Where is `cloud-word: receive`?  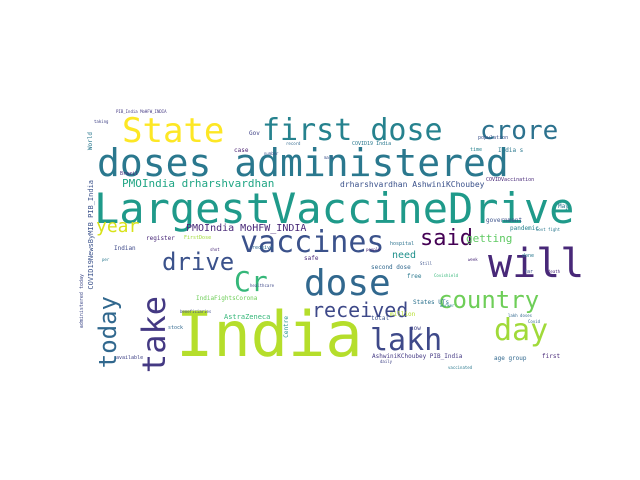 cloud-word: receive is located at coordinates (263, 248).